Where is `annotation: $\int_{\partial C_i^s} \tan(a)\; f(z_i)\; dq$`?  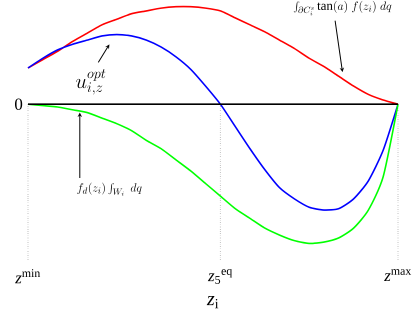
annotation: $\int_{\partial C_i^s} \tan(a)\; f(z_i)\; dq$ is located at coordinates (343, 8).